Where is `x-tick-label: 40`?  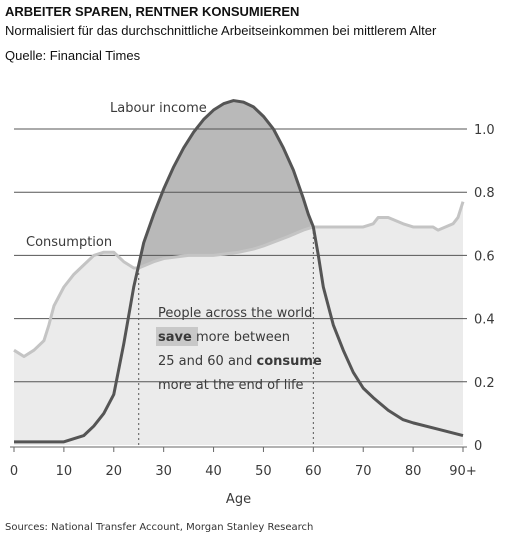
x-tick-label: 40 is located at coordinates (213, 471).